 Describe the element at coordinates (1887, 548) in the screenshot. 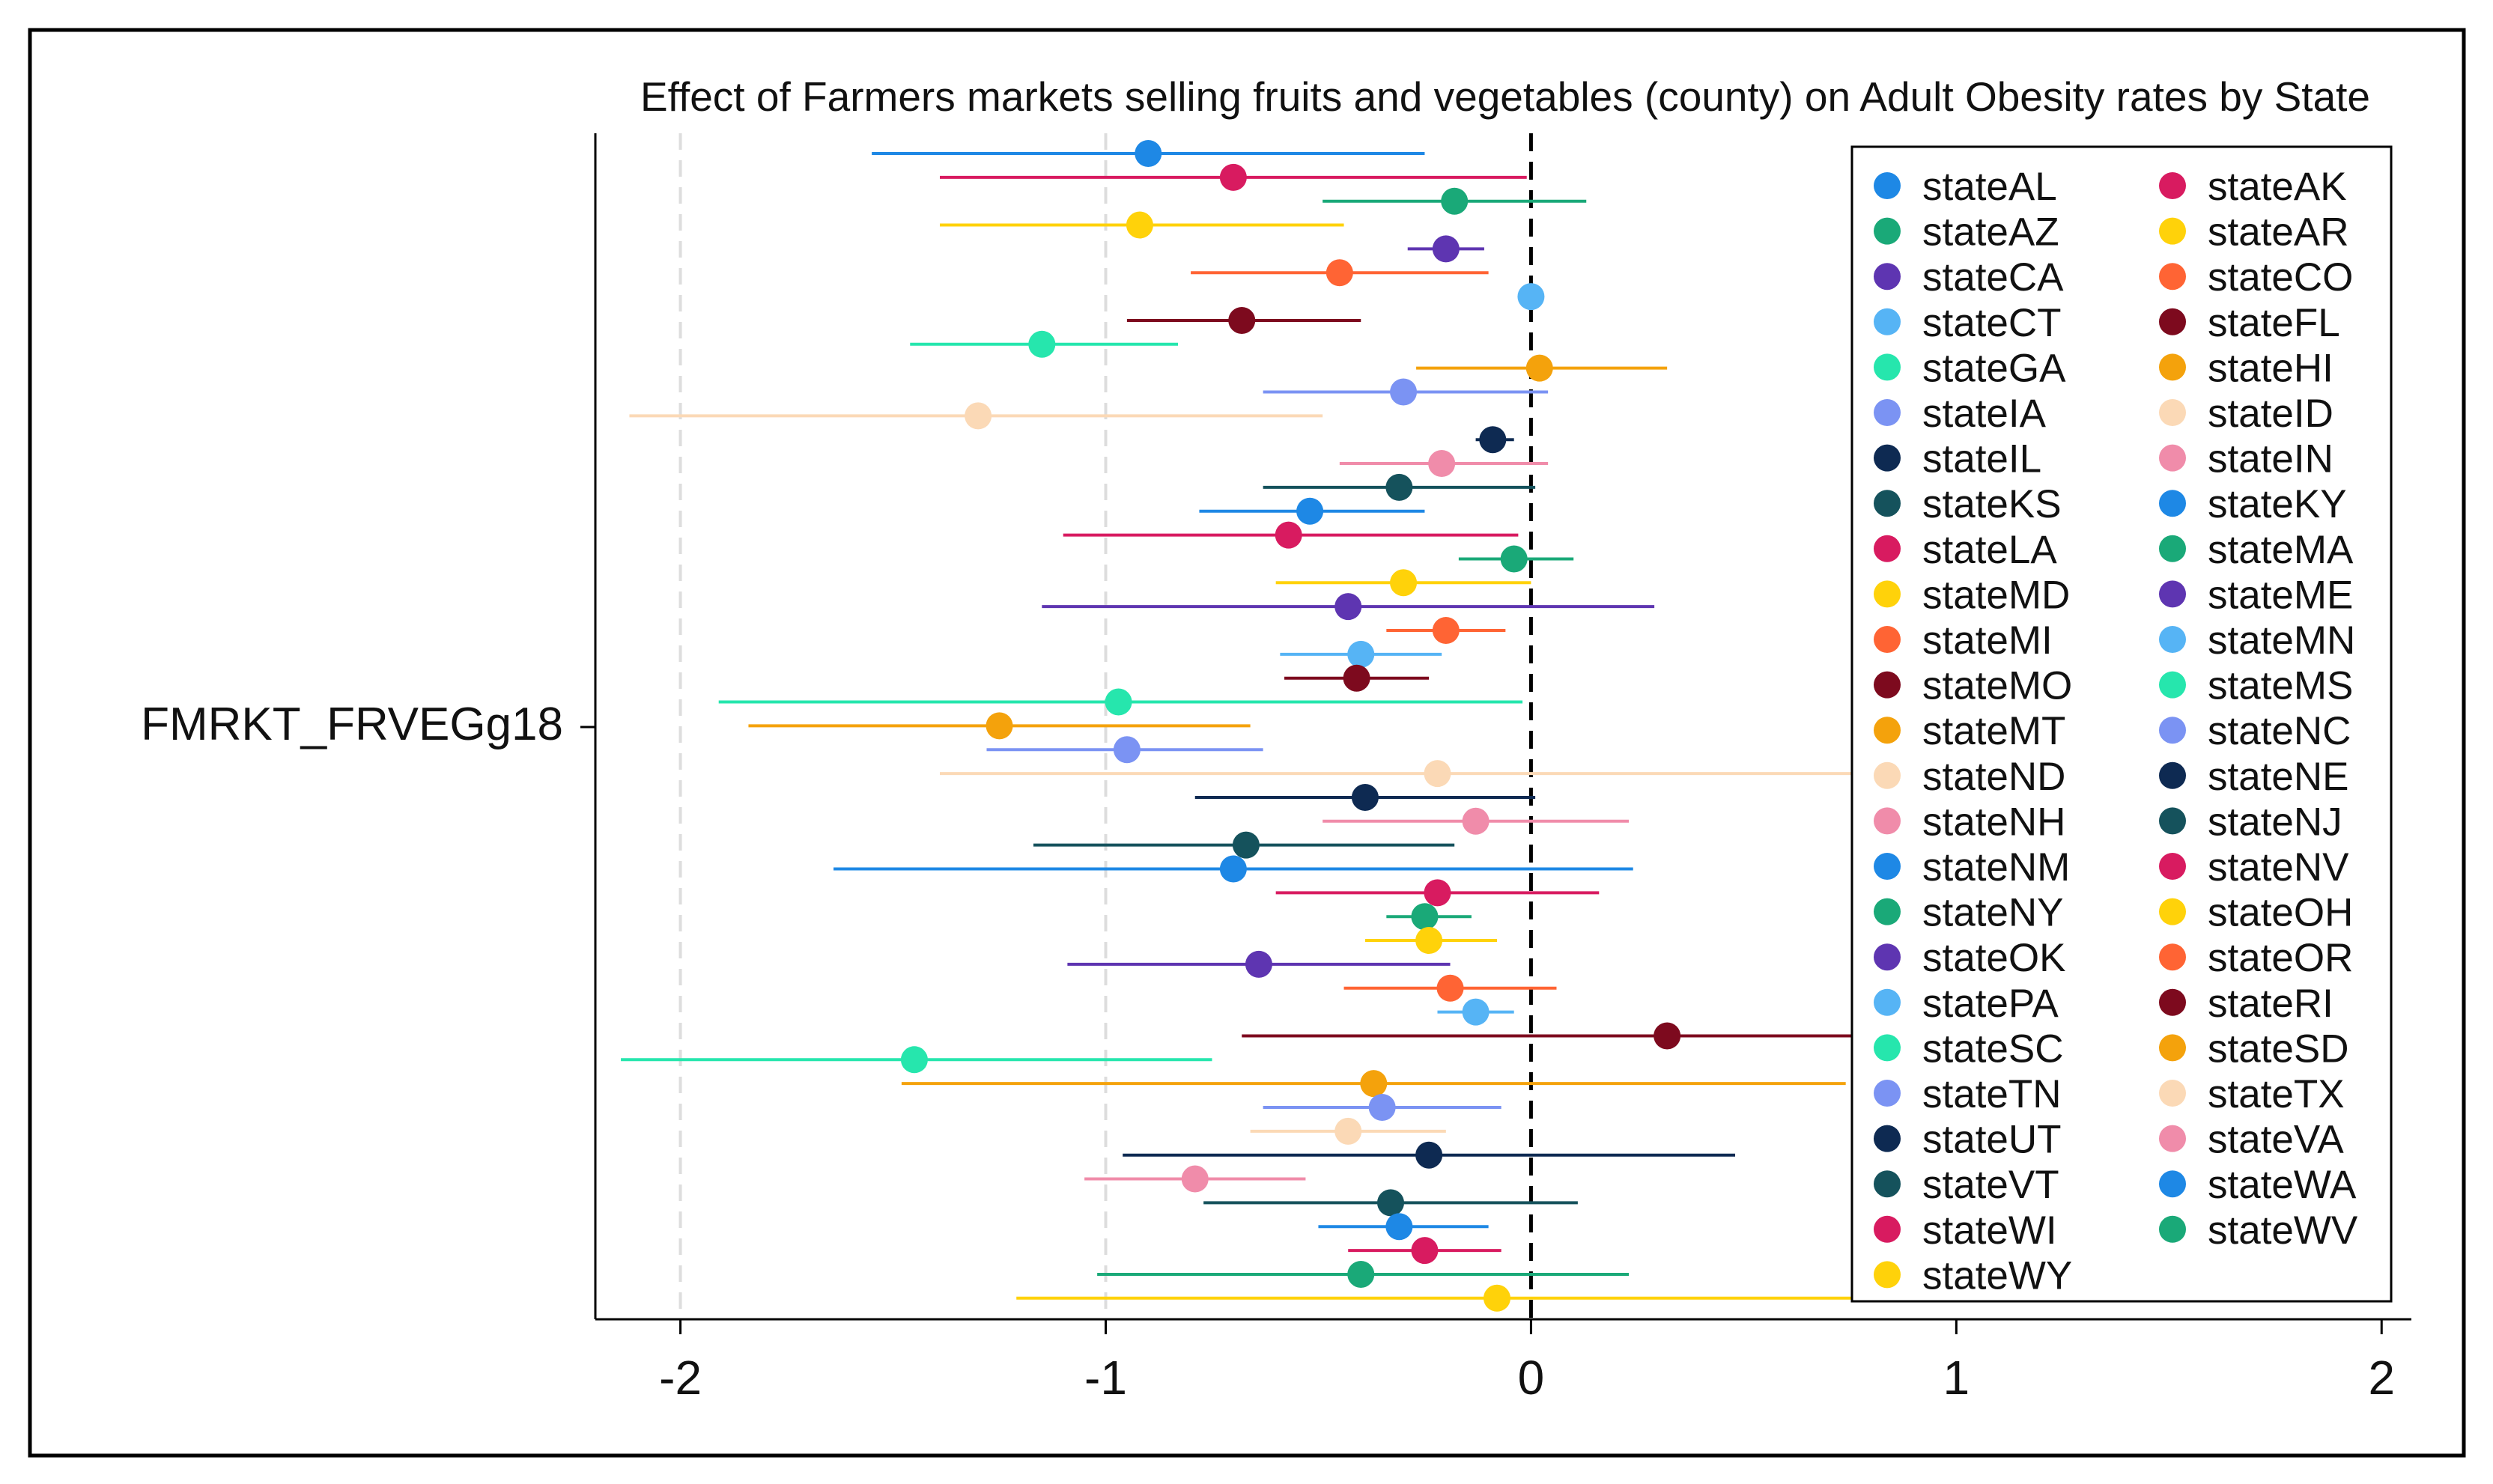

I see `legend-marker-stateLA` at that location.